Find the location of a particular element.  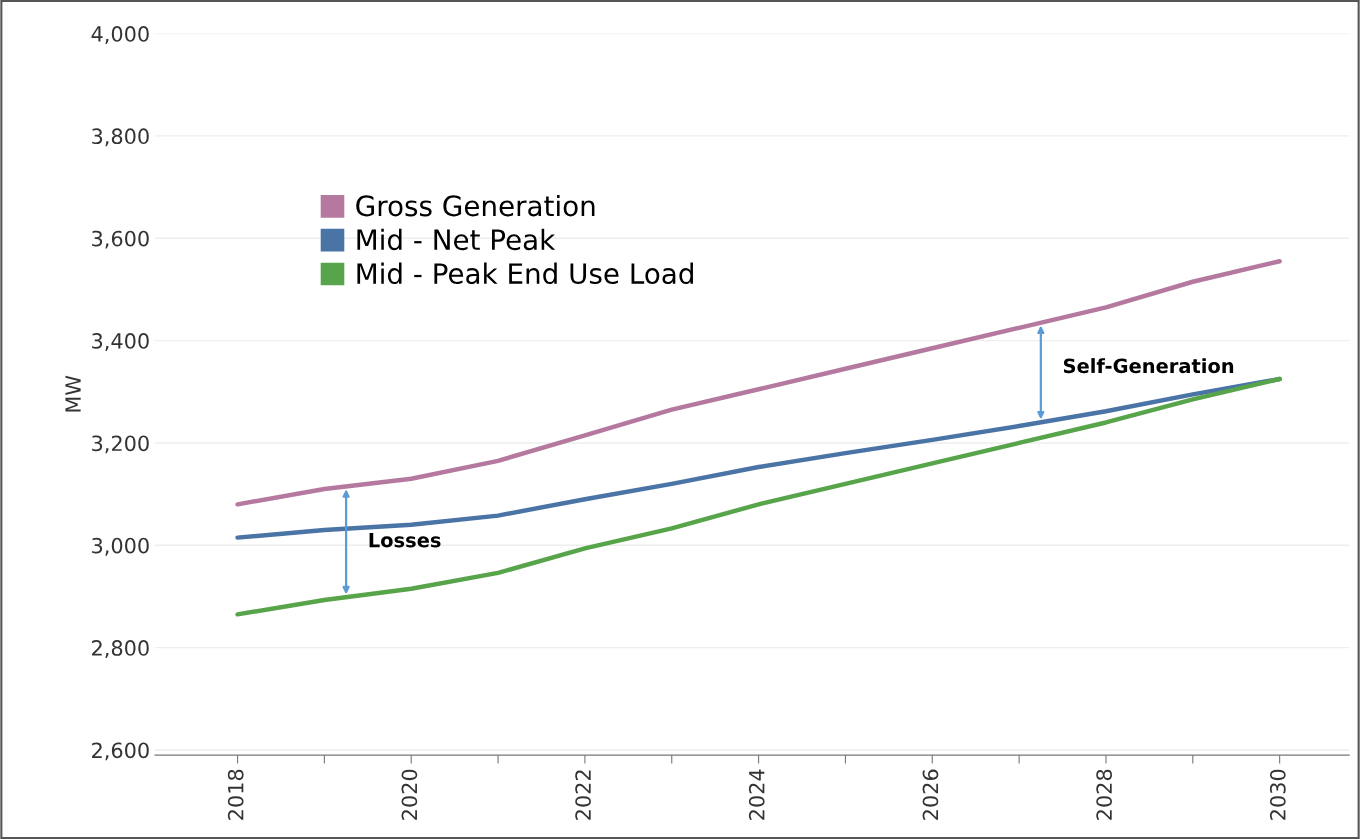

x-tick-label: 2022 is located at coordinates (583, 795).